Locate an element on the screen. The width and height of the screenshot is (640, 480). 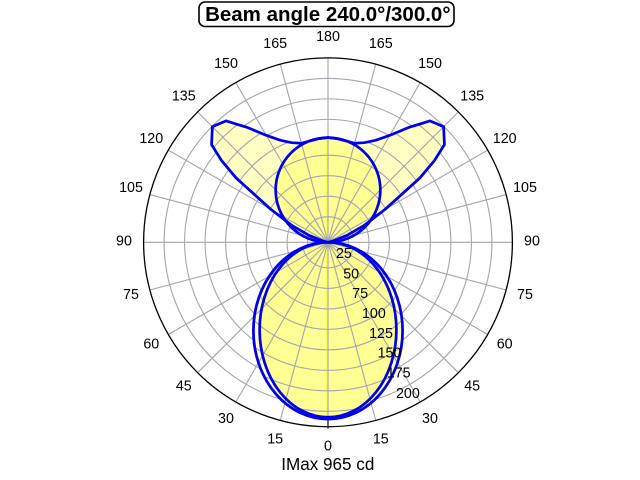
svg-text: 0 is located at coordinates (328, 446).